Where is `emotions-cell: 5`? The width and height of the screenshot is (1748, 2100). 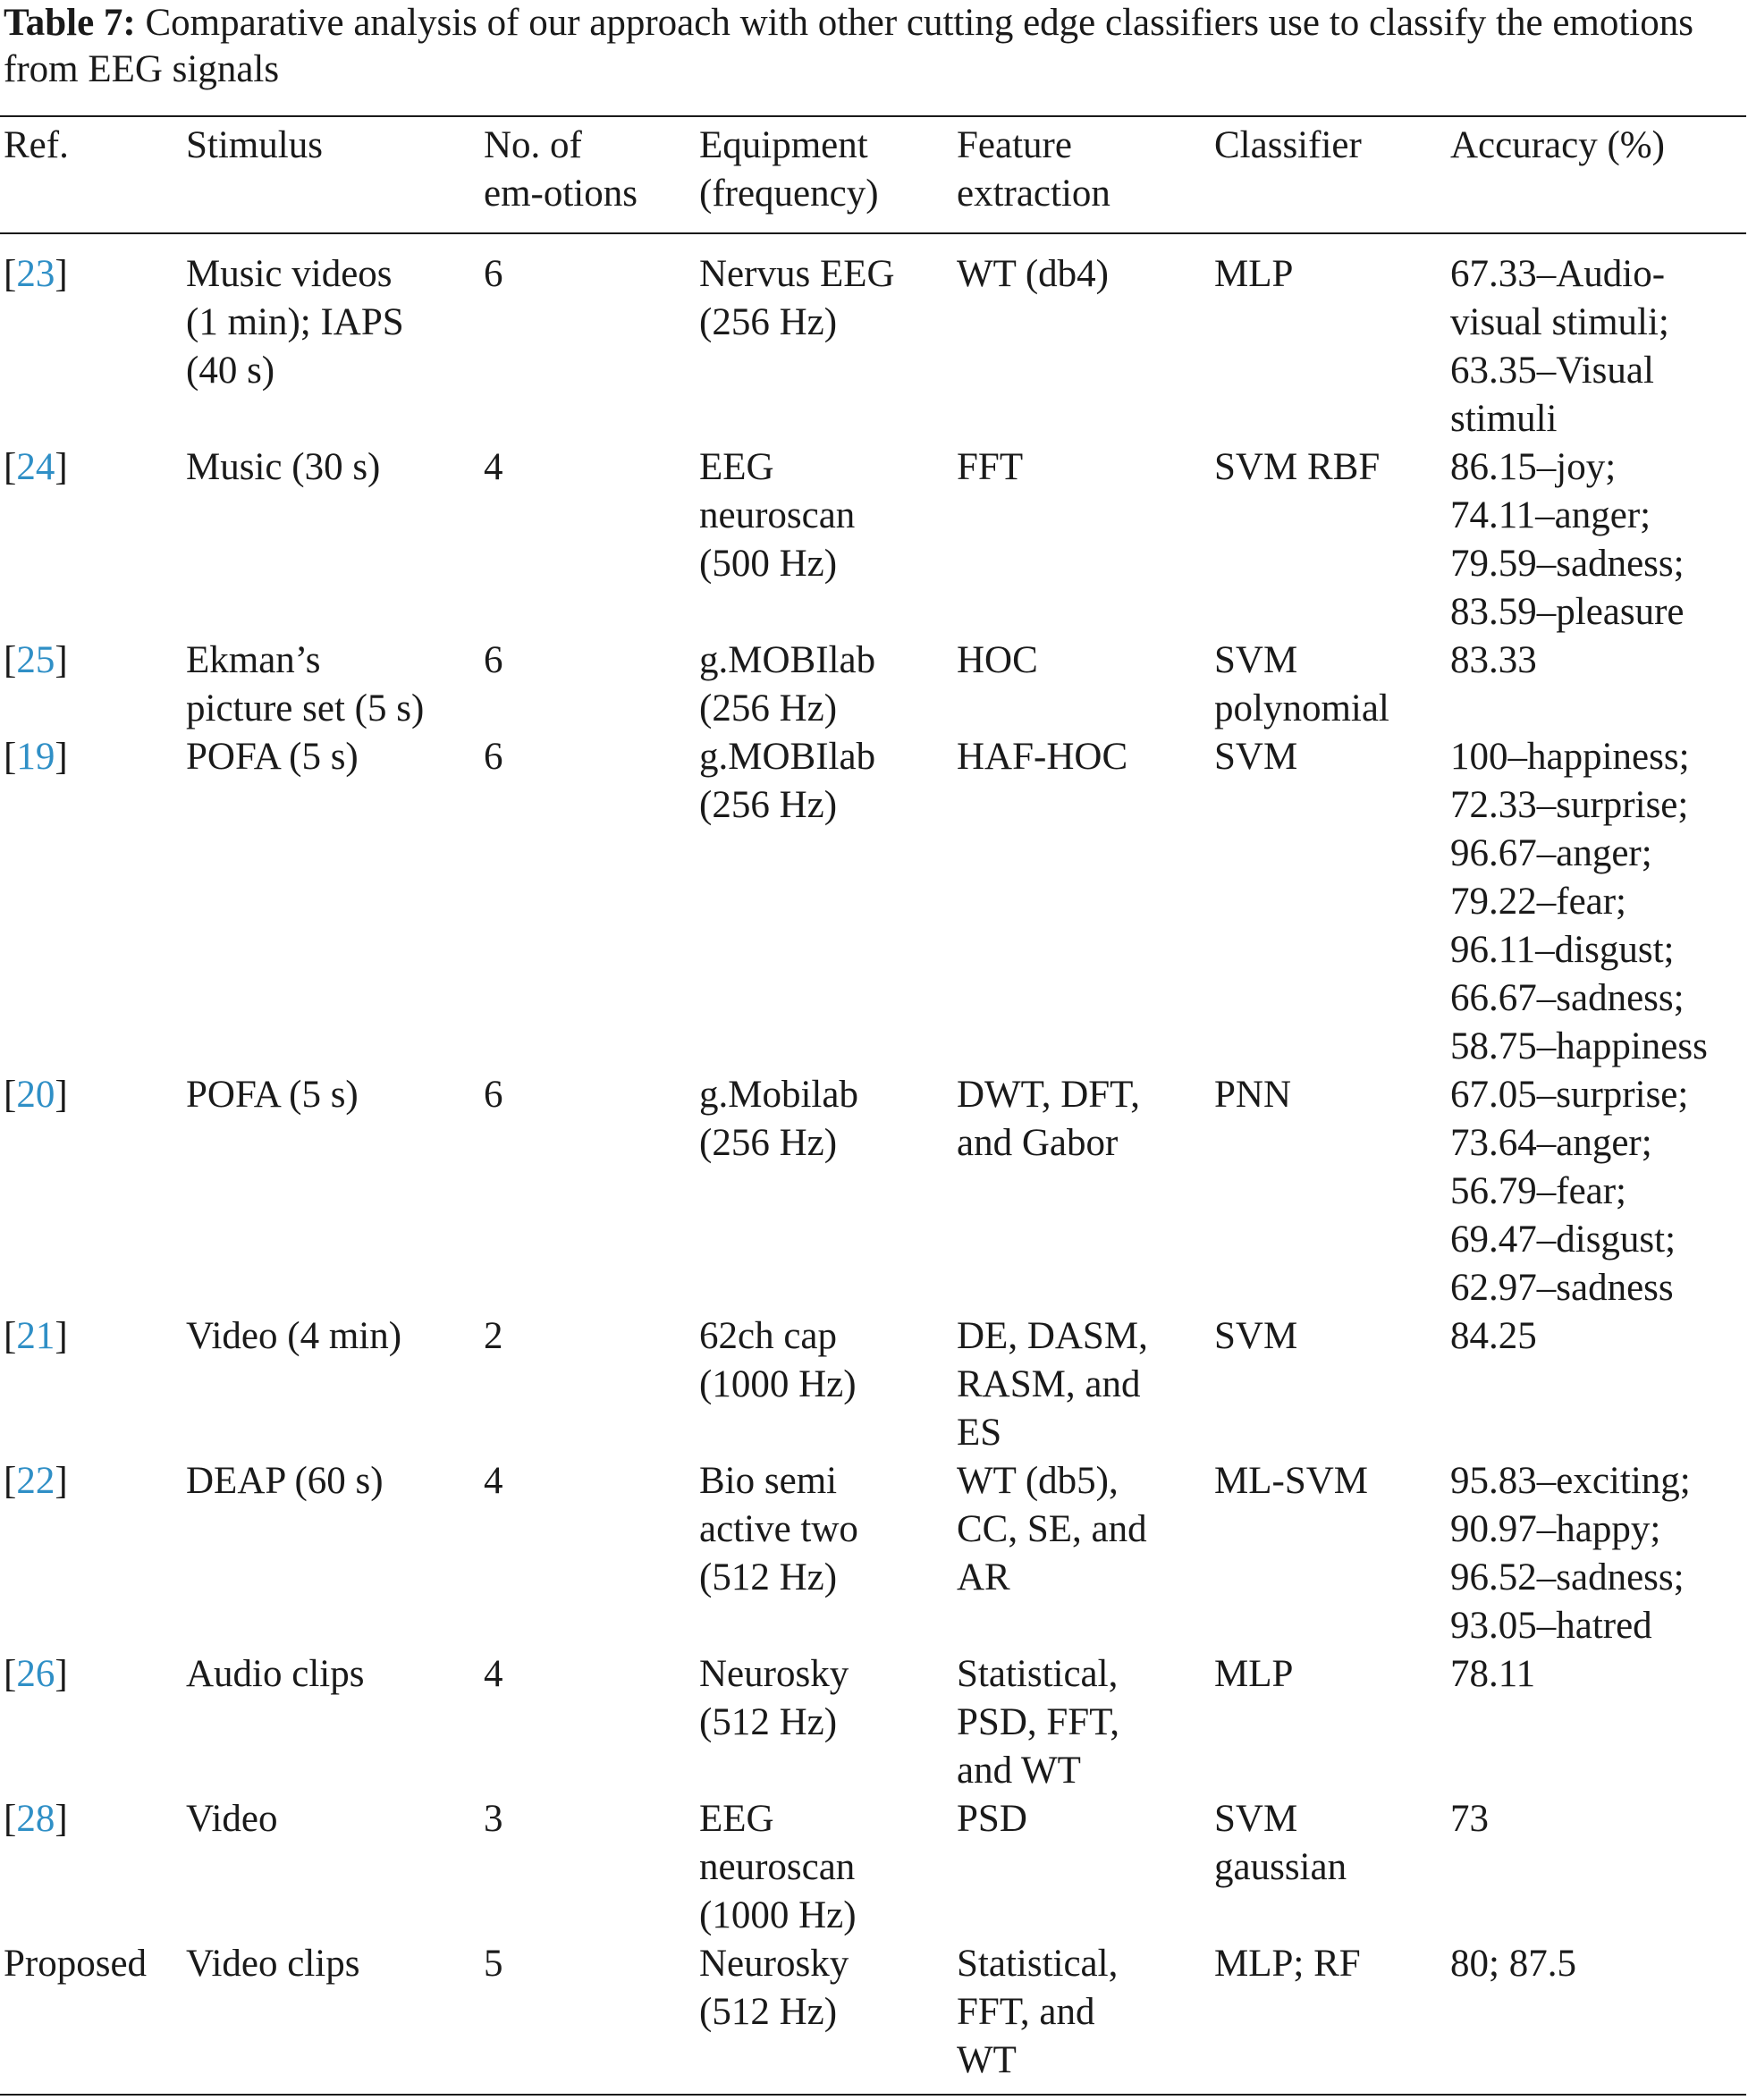 emotions-cell: 5 is located at coordinates (494, 1964).